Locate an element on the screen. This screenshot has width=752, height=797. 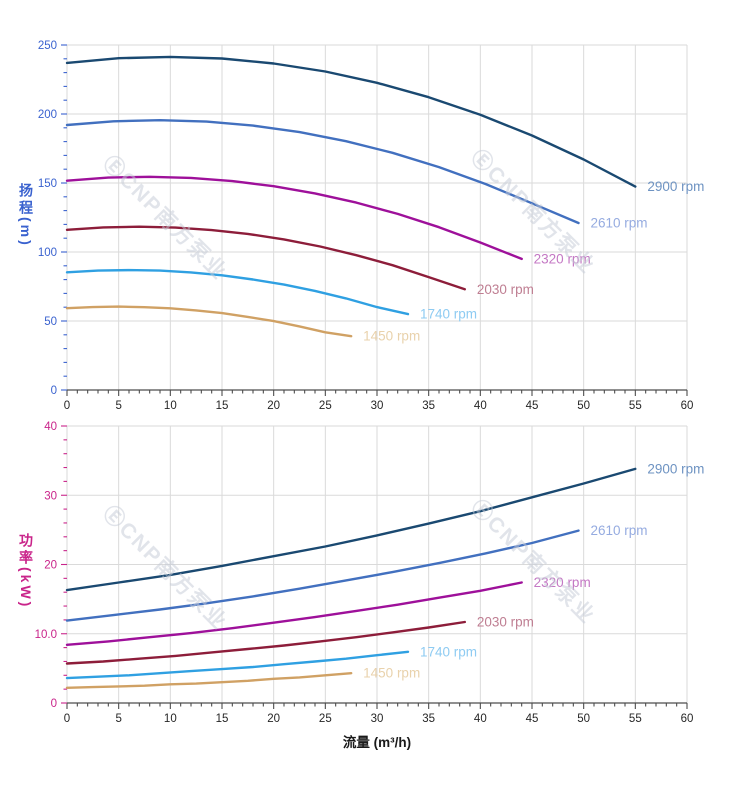
y-tick-label: 20 is located at coordinates (50, 566).